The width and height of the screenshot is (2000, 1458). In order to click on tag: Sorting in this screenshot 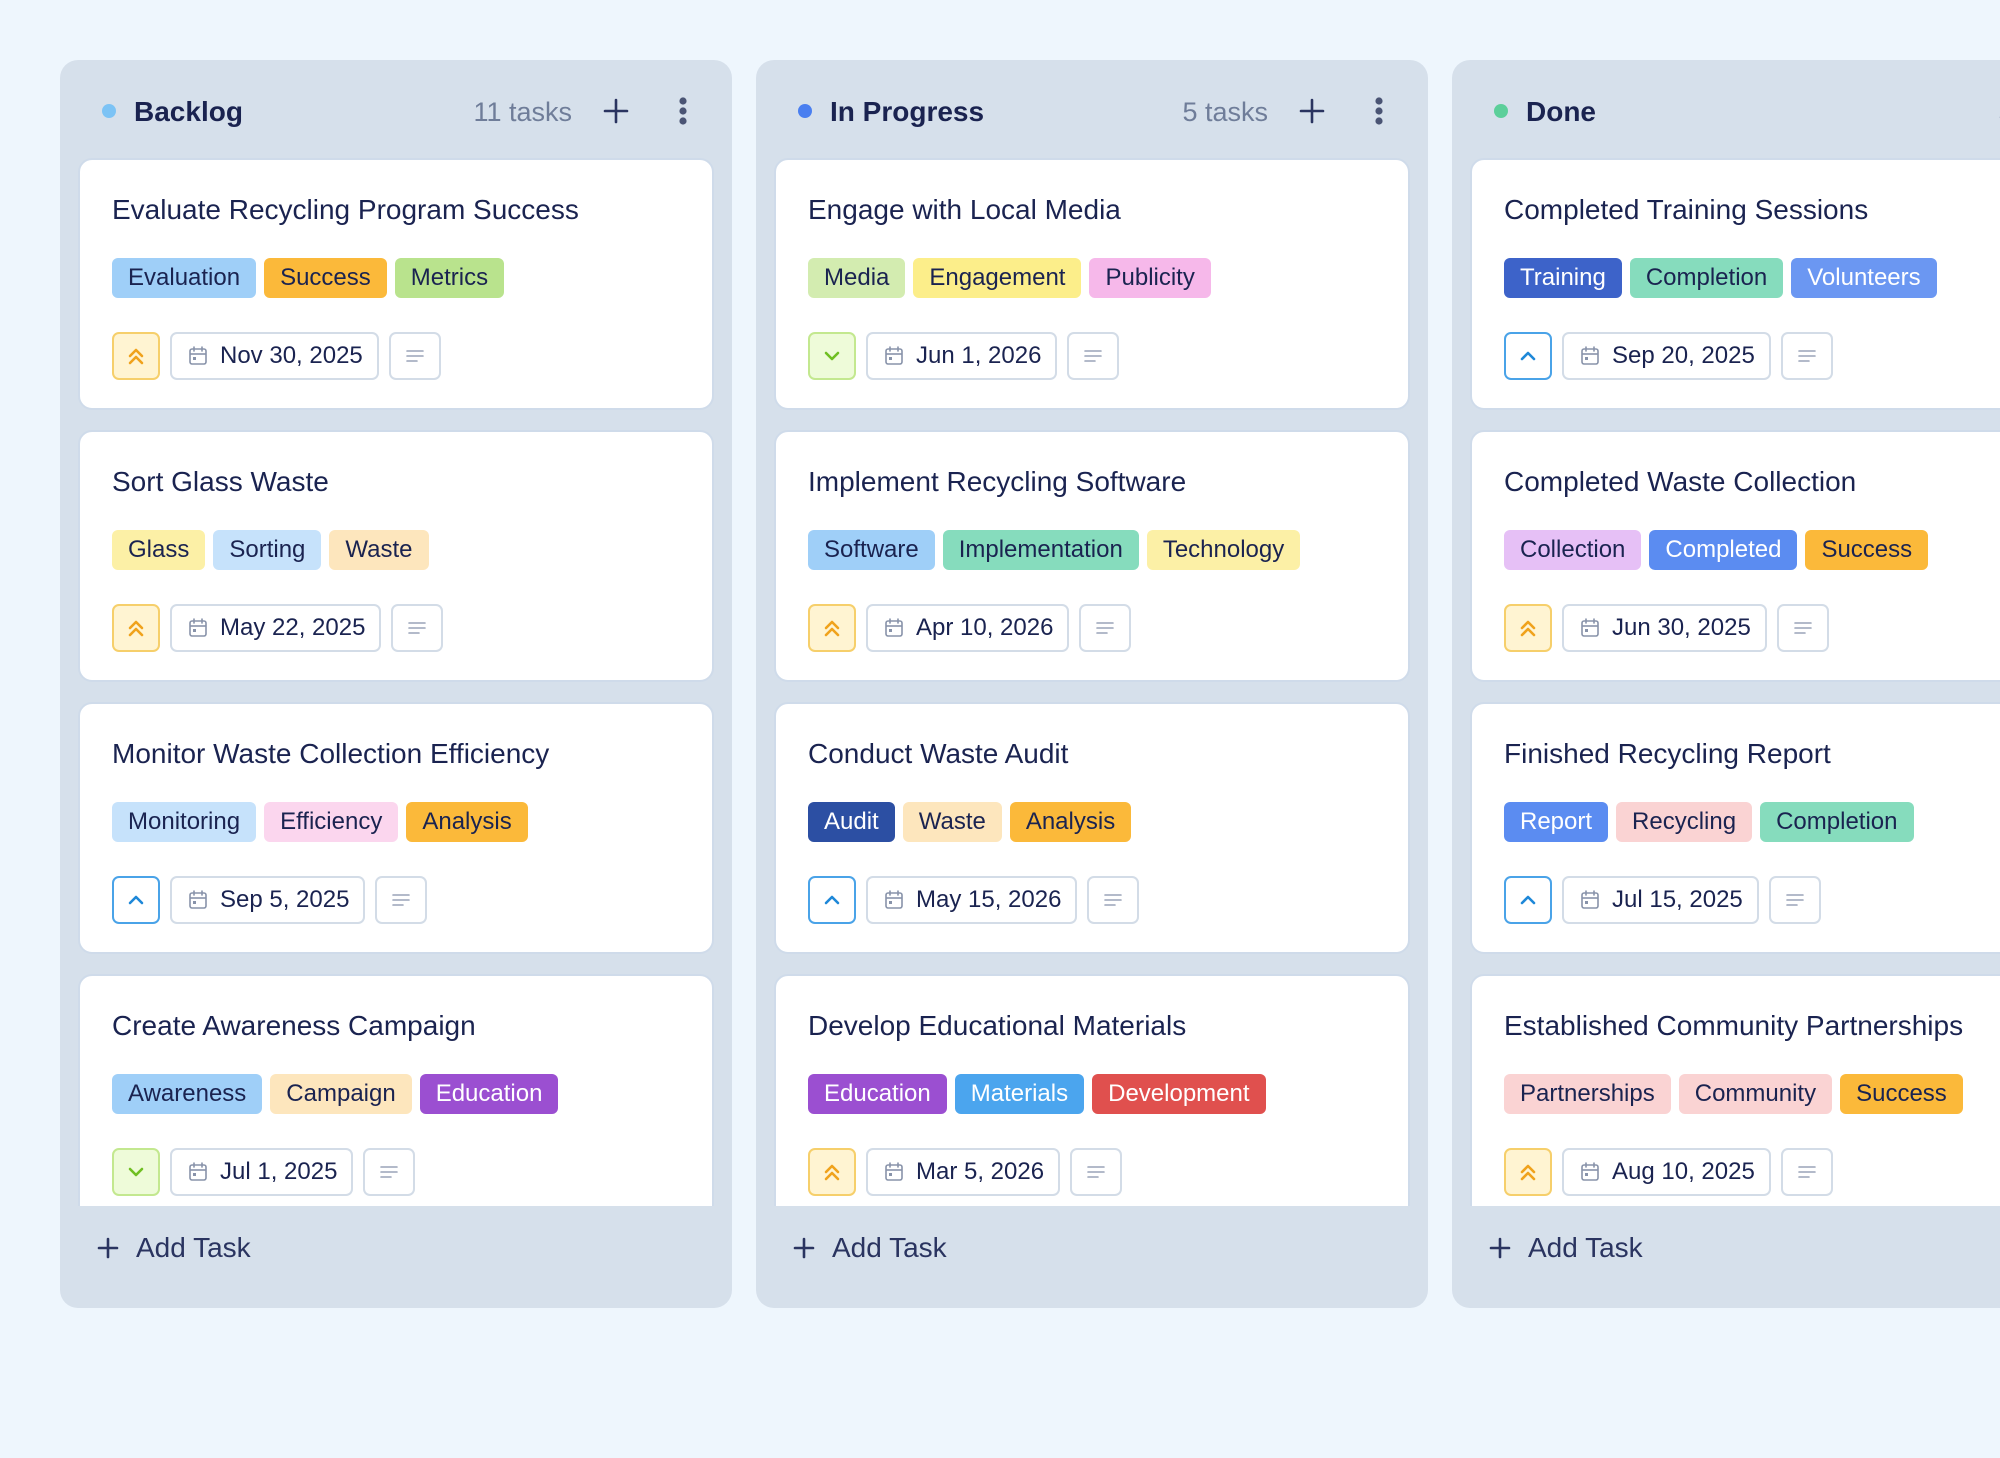, I will do `click(267, 550)`.